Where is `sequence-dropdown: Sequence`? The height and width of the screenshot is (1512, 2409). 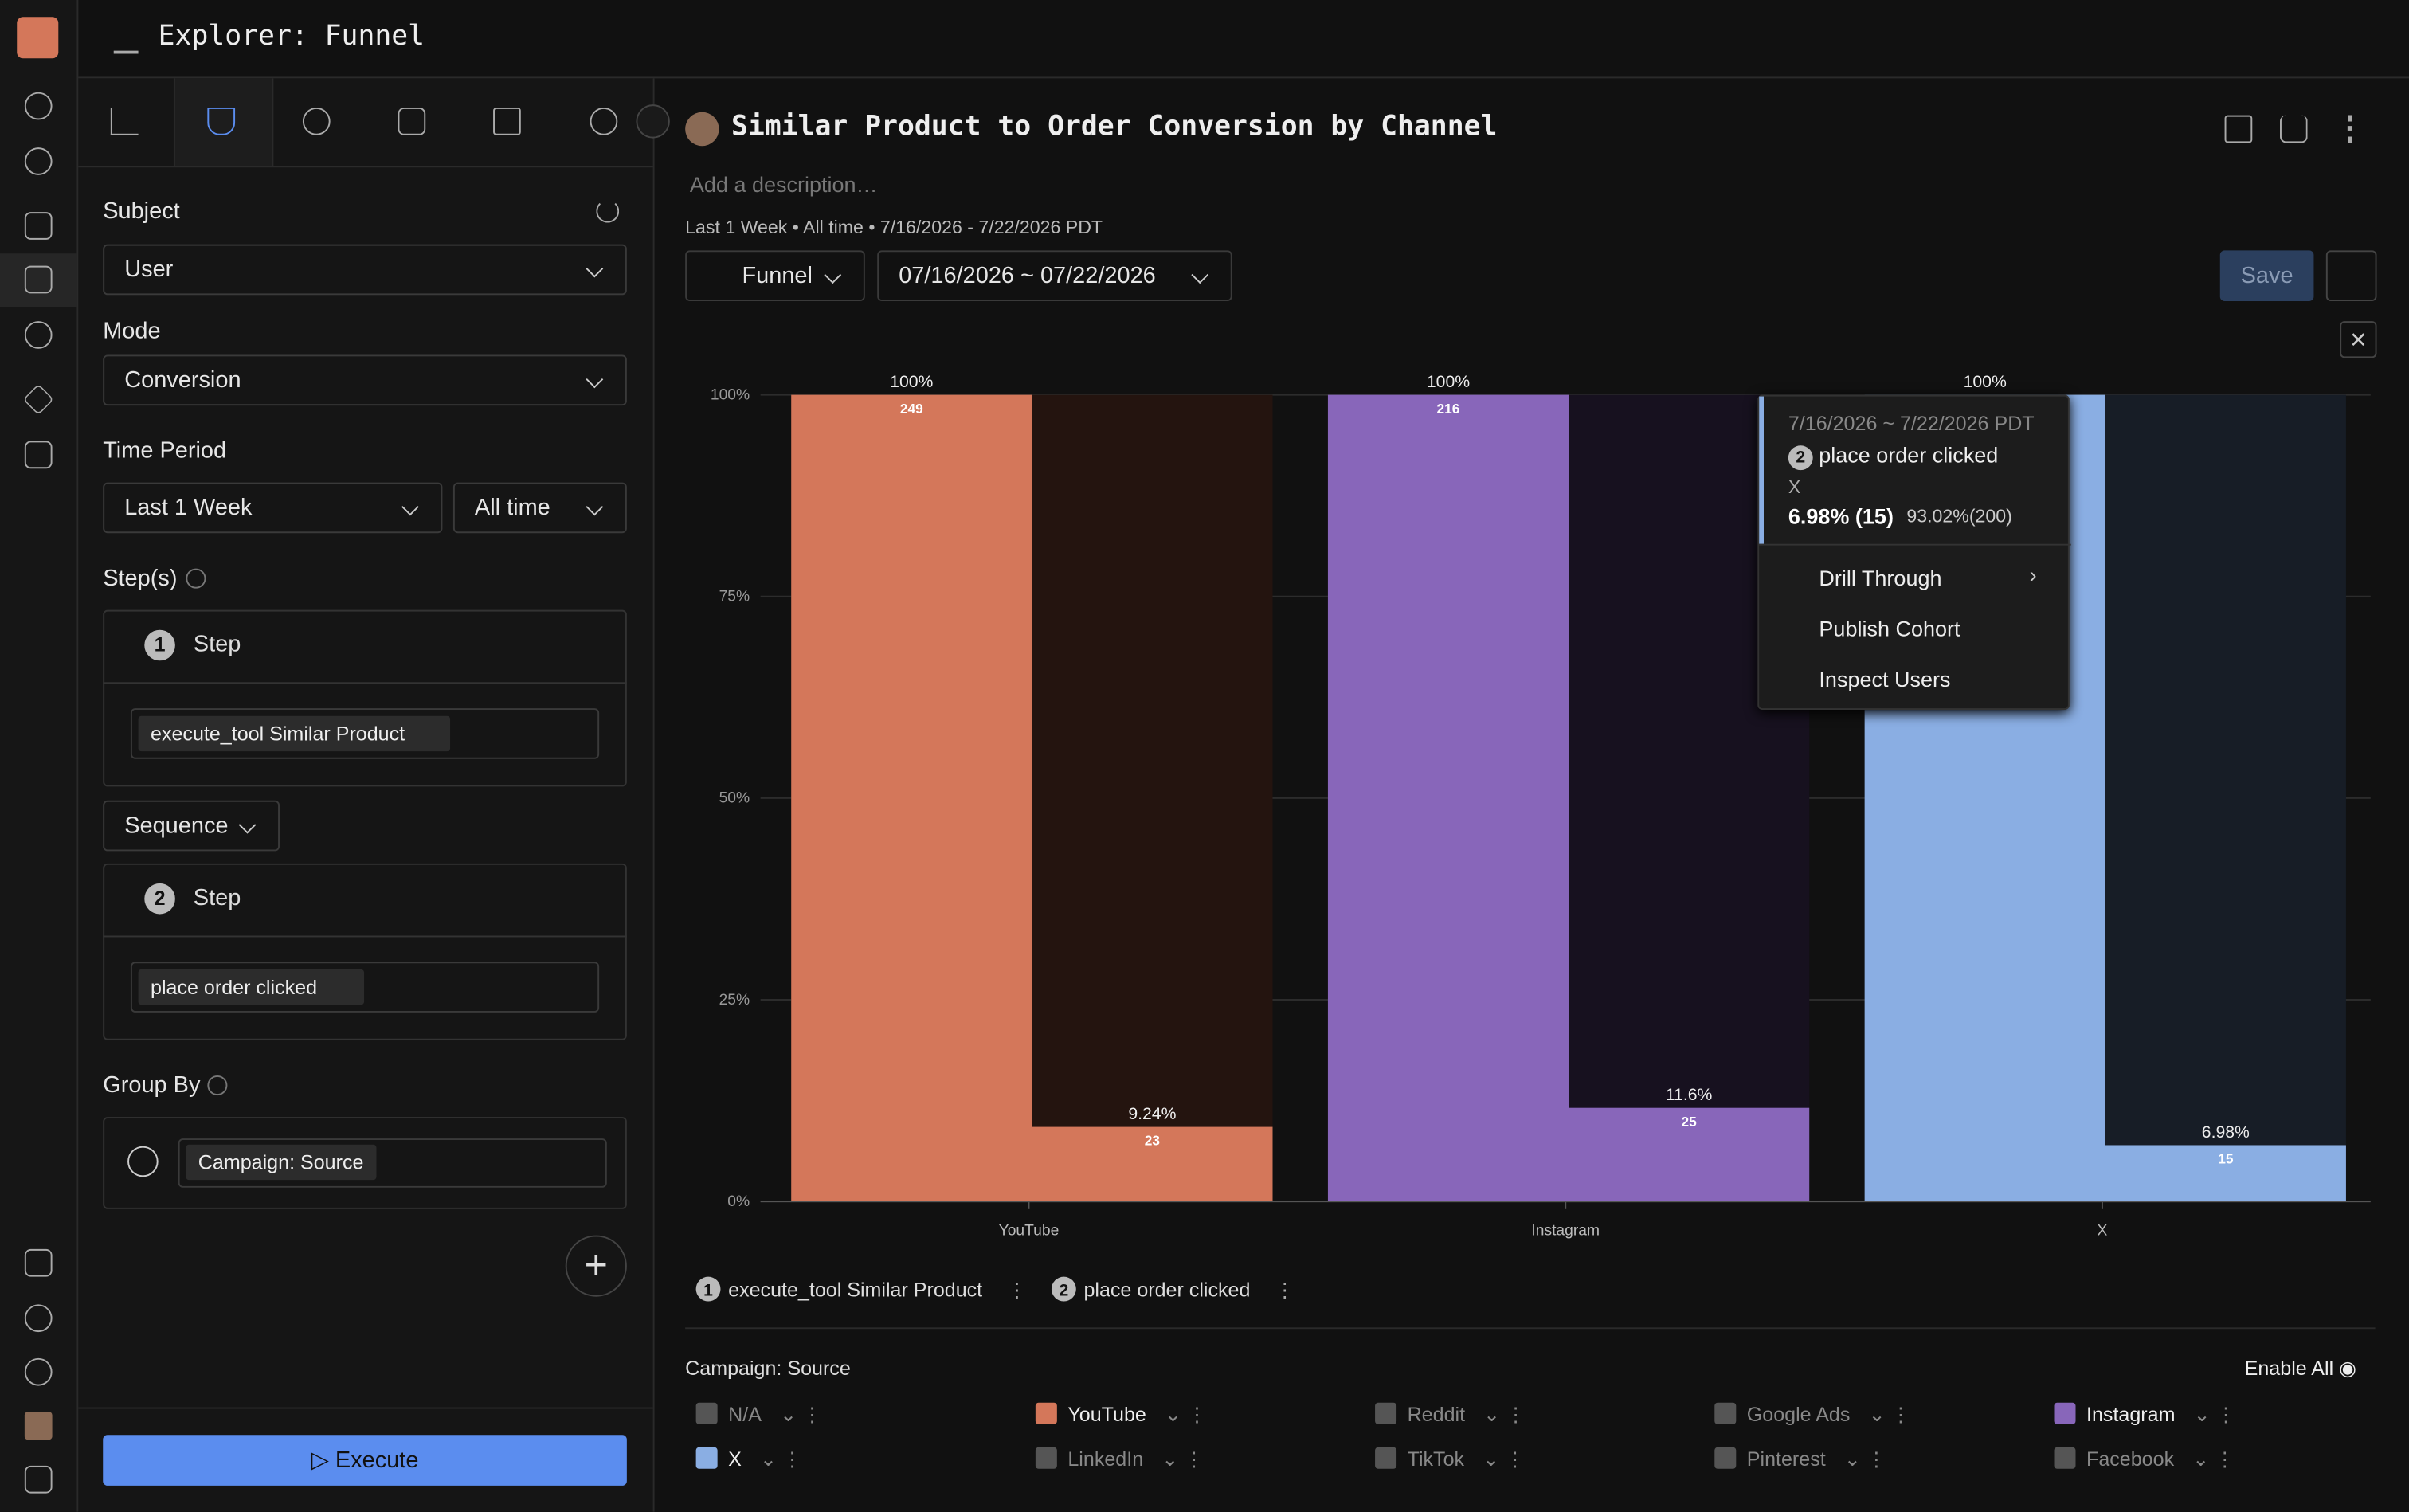 sequence-dropdown: Sequence is located at coordinates (191, 826).